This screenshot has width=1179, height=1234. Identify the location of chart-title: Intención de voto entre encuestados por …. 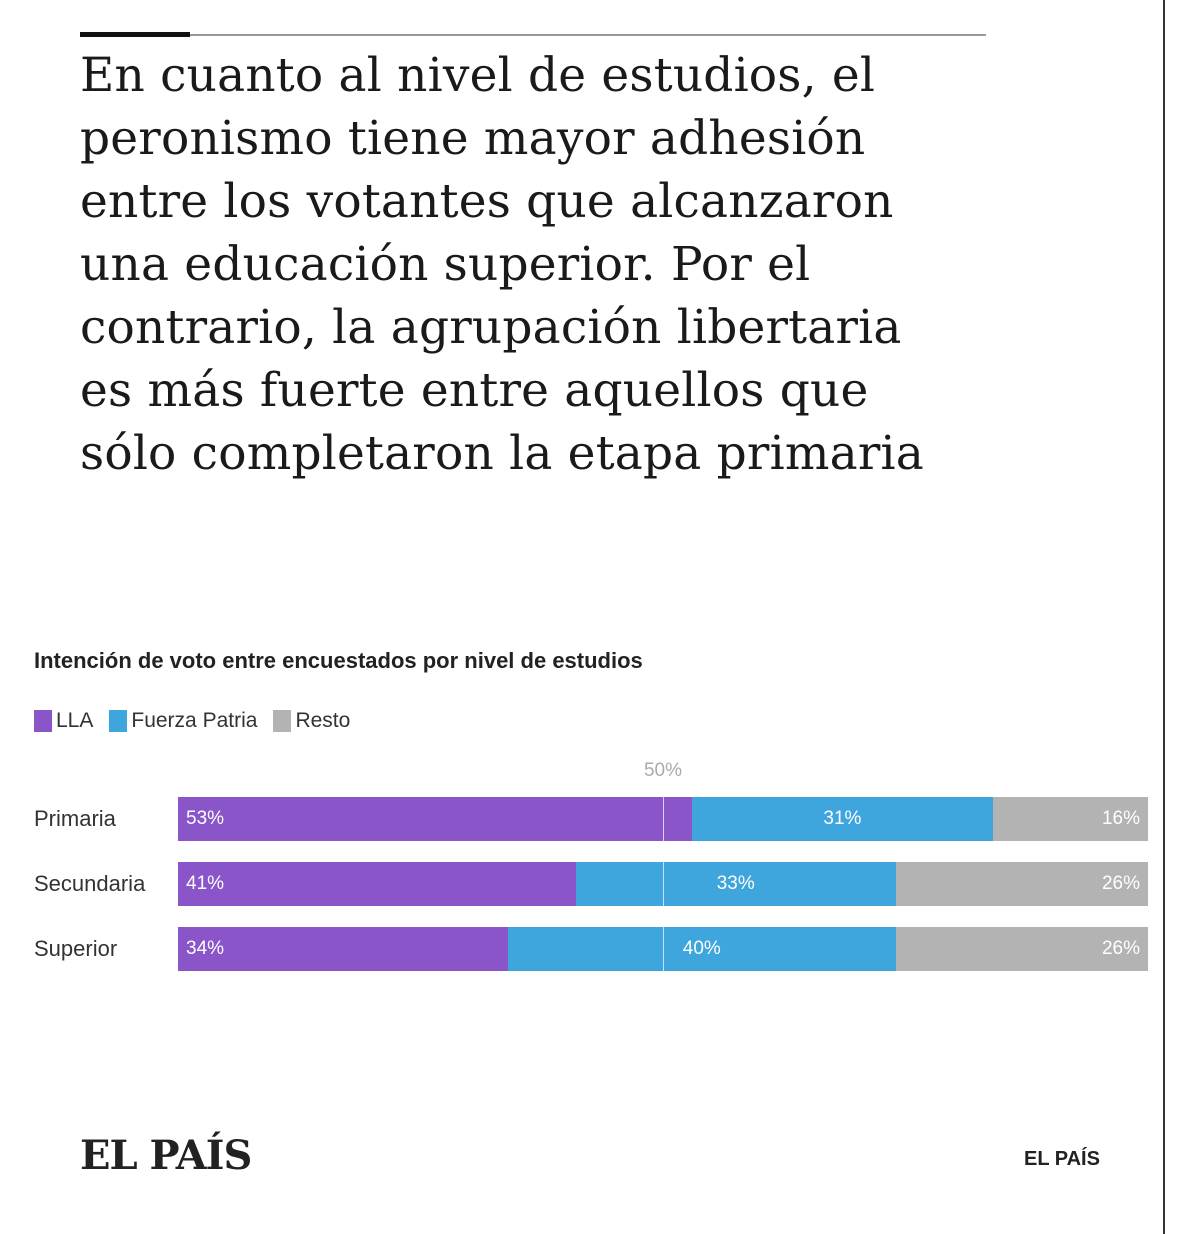
(338, 660).